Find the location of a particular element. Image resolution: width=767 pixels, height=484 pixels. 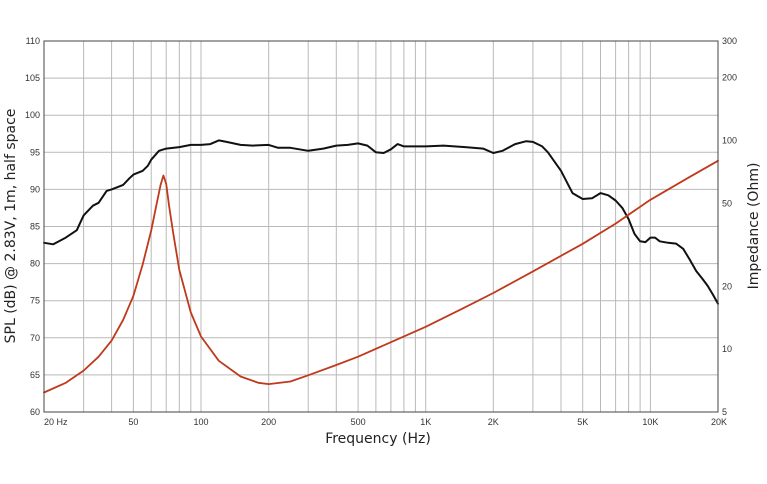

y-tick-label: 85 is located at coordinates (35, 227).